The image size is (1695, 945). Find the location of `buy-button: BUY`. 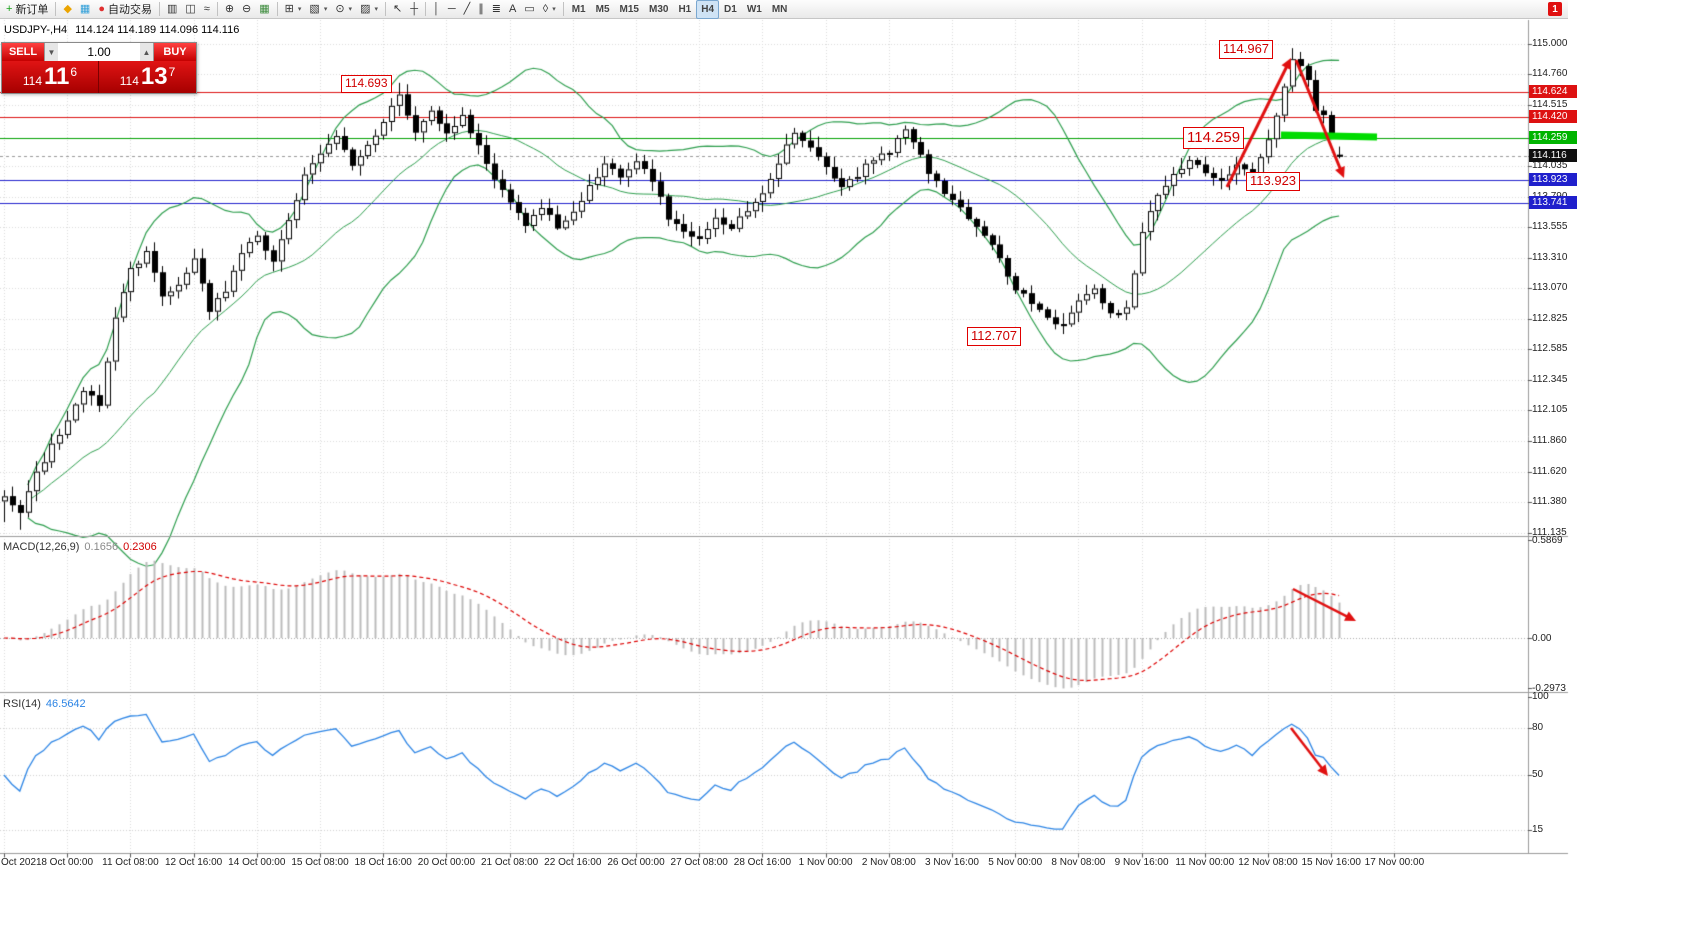

buy-button: BUY is located at coordinates (175, 52).